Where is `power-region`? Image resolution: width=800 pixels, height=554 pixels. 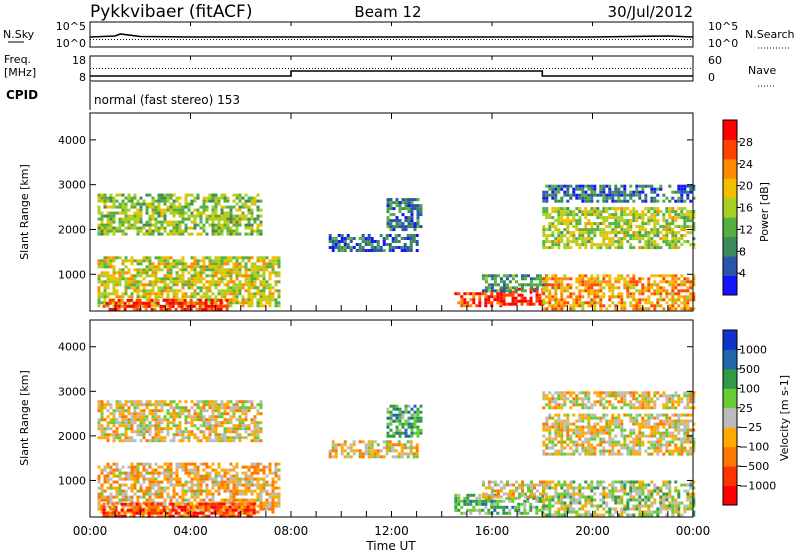 power-region is located at coordinates (373, 243).